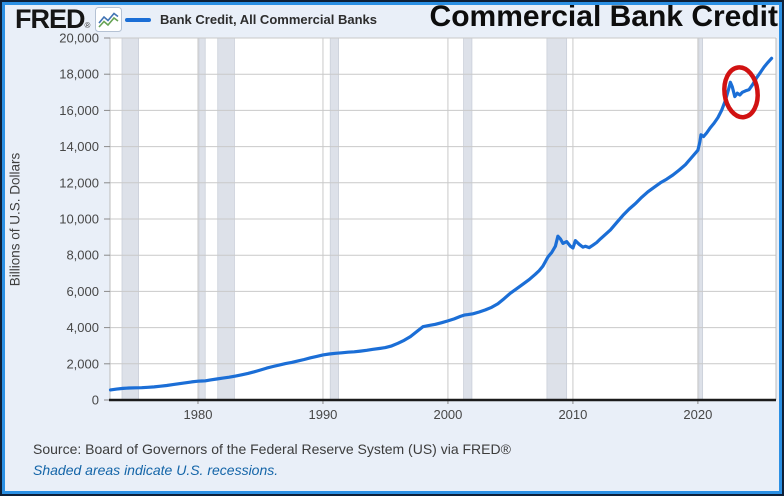 The height and width of the screenshot is (496, 784). I want to click on y-tick-label: 18,000, so click(79, 74).